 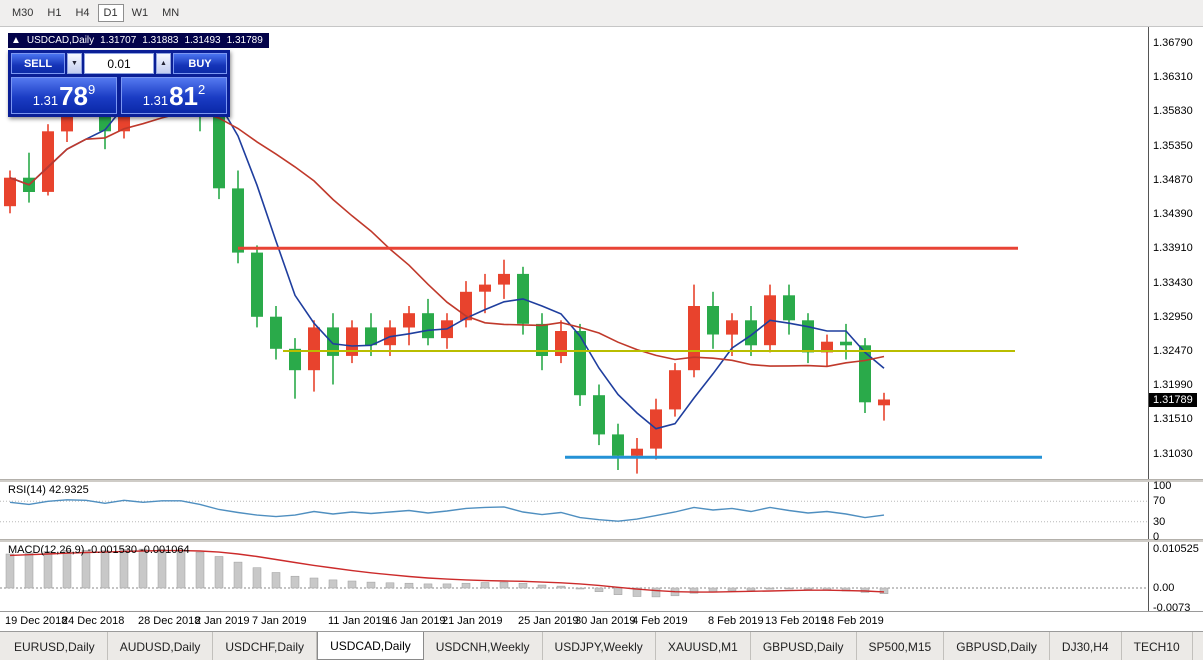 I want to click on date-label: 19 Dec 2018, so click(x=36, y=621).